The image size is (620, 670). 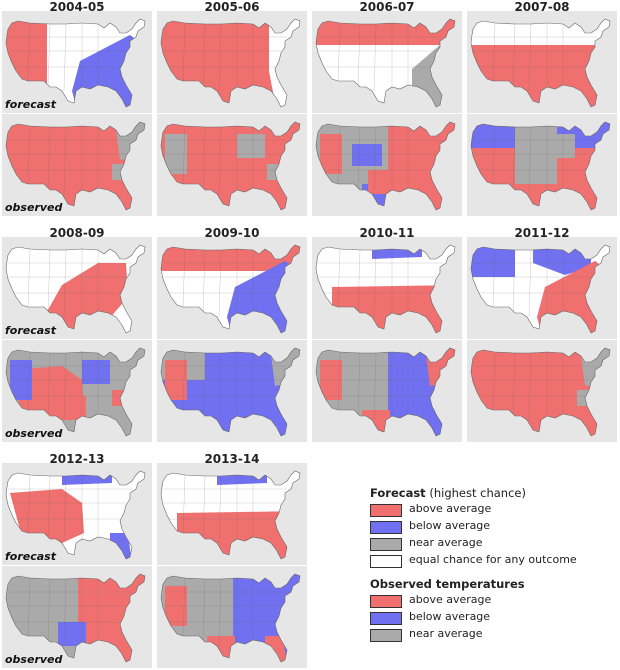 I want to click on season-title: 2005-06, so click(x=232, y=7).